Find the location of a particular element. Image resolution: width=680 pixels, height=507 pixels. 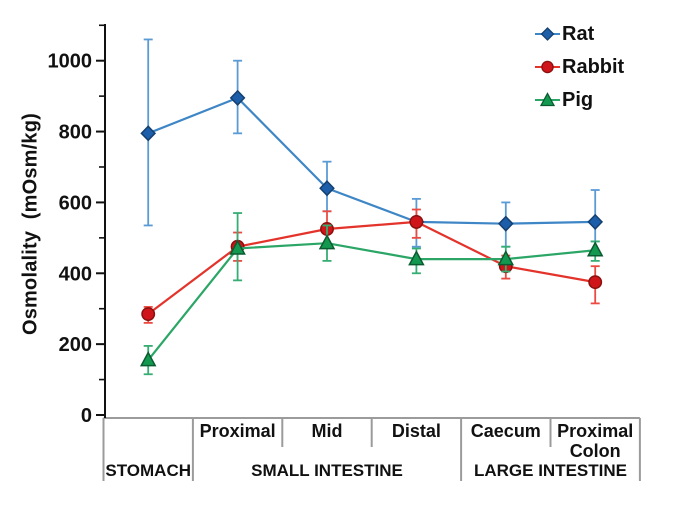

point-pig-caecum is located at coordinates (506, 258).